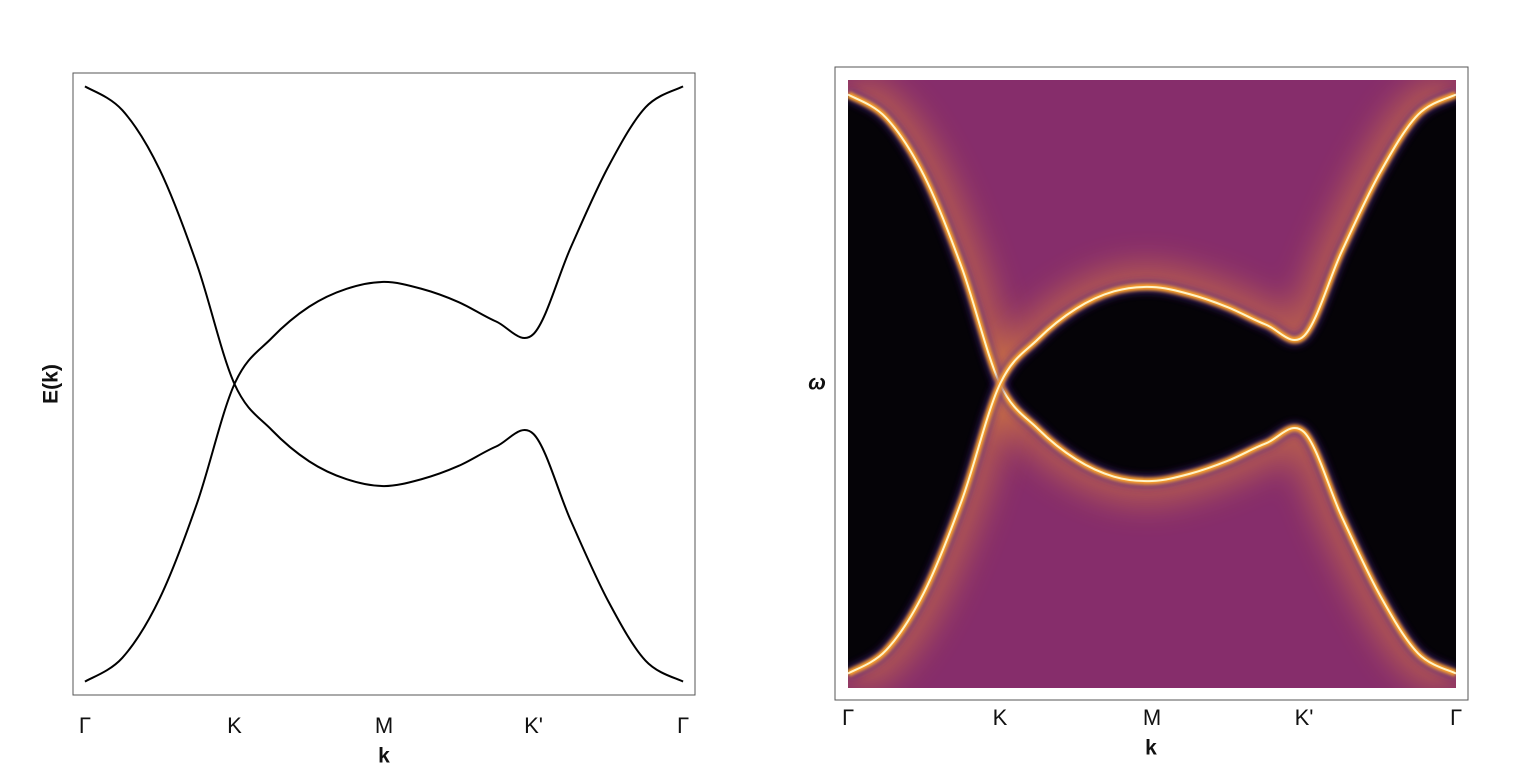 This screenshot has width=1536, height=773. I want to click on y-axis-label: ω, so click(817, 383).